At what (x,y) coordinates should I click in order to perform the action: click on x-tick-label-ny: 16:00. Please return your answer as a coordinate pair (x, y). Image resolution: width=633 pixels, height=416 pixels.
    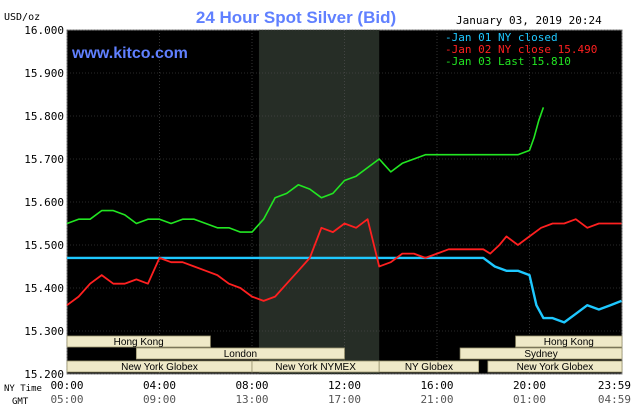
    Looking at the image, I should click on (436, 385).